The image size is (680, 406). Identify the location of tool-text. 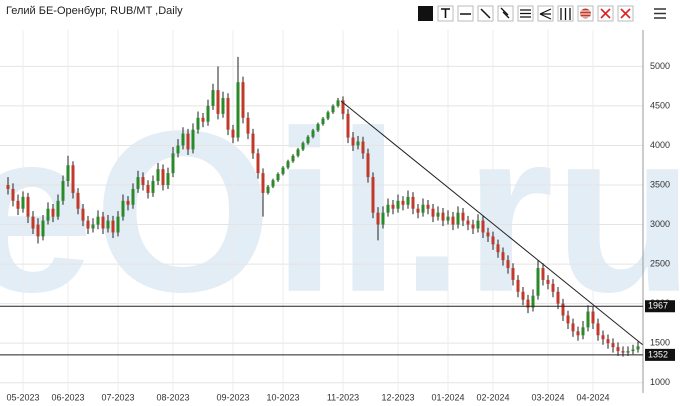
(445, 13).